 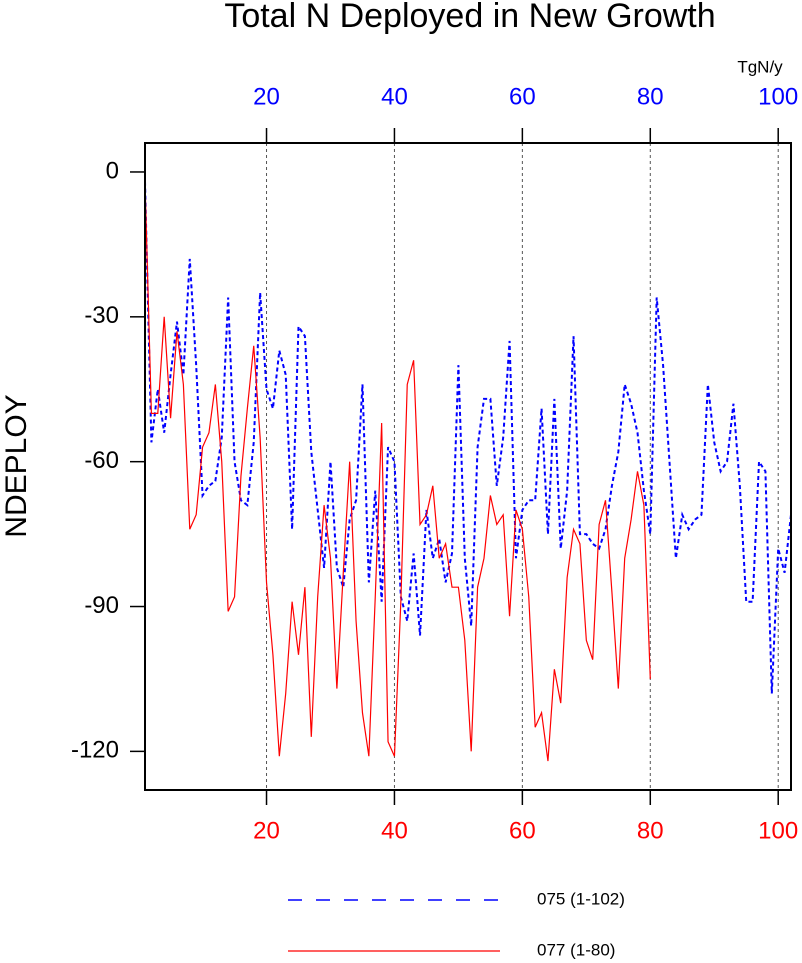 What do you see at coordinates (394, 96) in the screenshot?
I see `x-top-tick-label: 40` at bounding box center [394, 96].